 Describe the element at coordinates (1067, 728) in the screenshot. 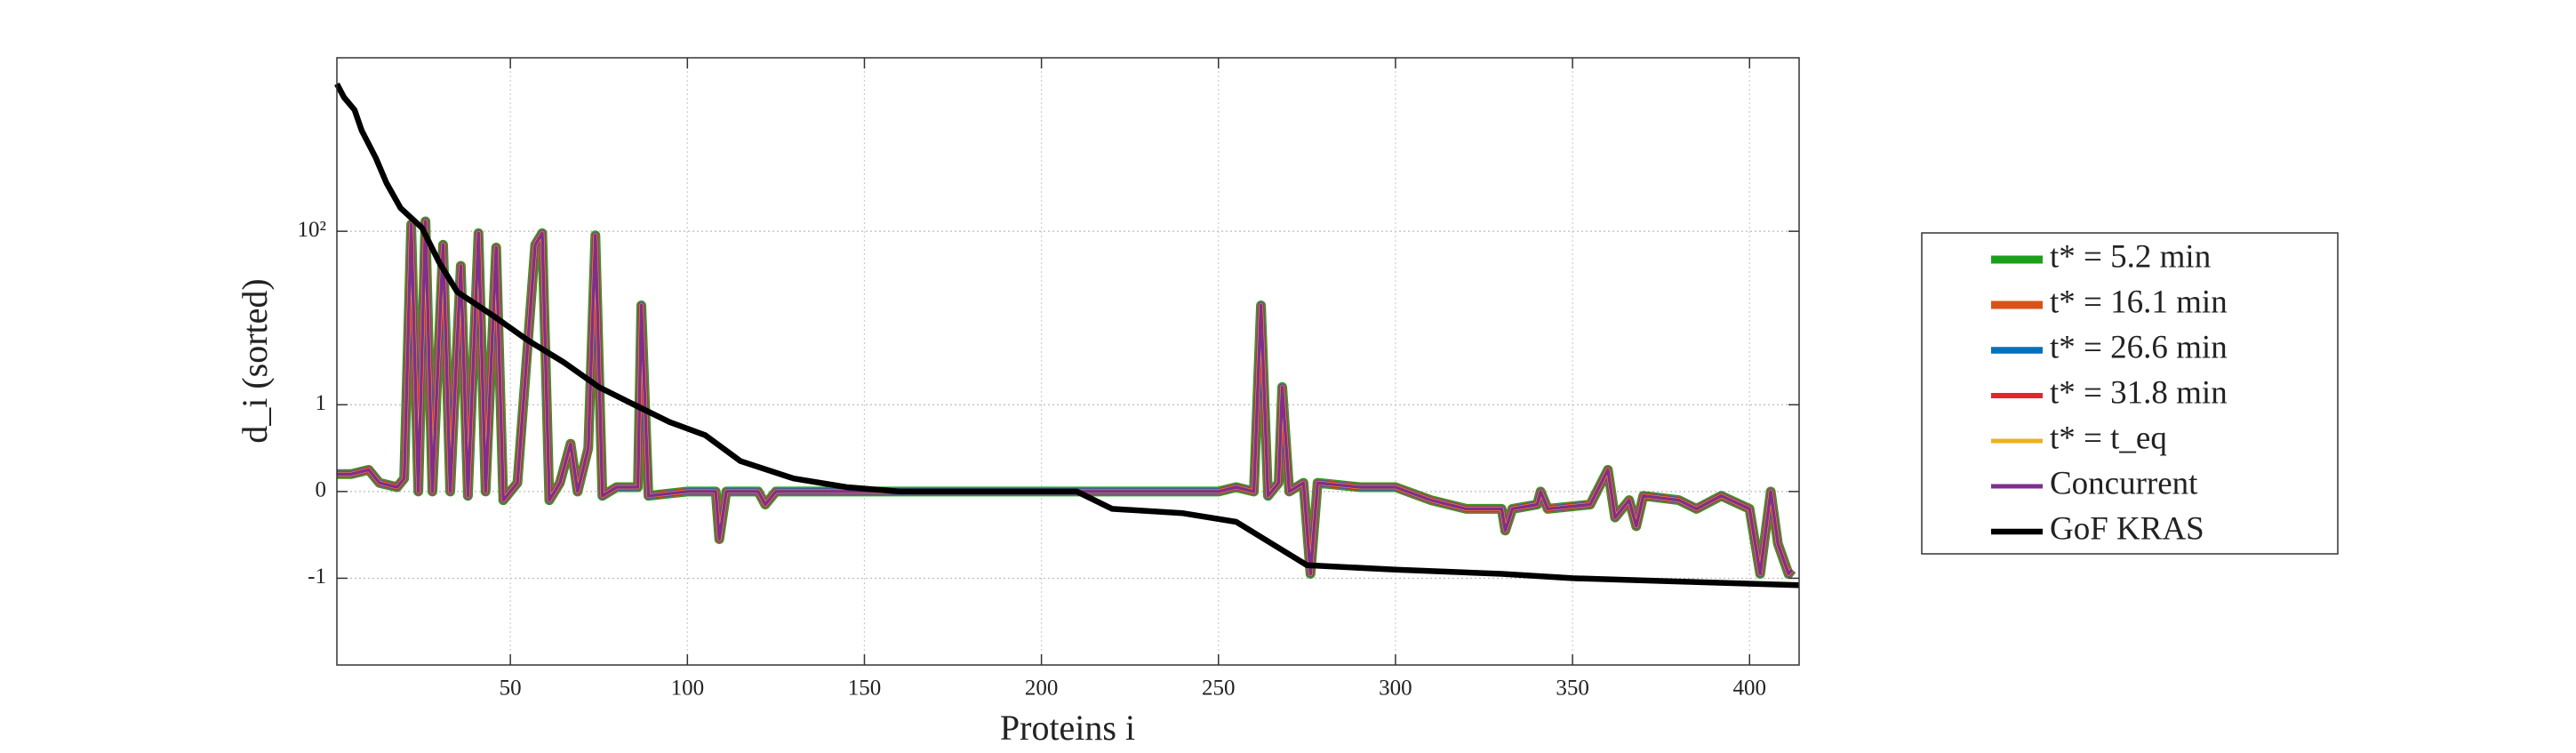

I see `x-axis-label: Proteins i` at that location.